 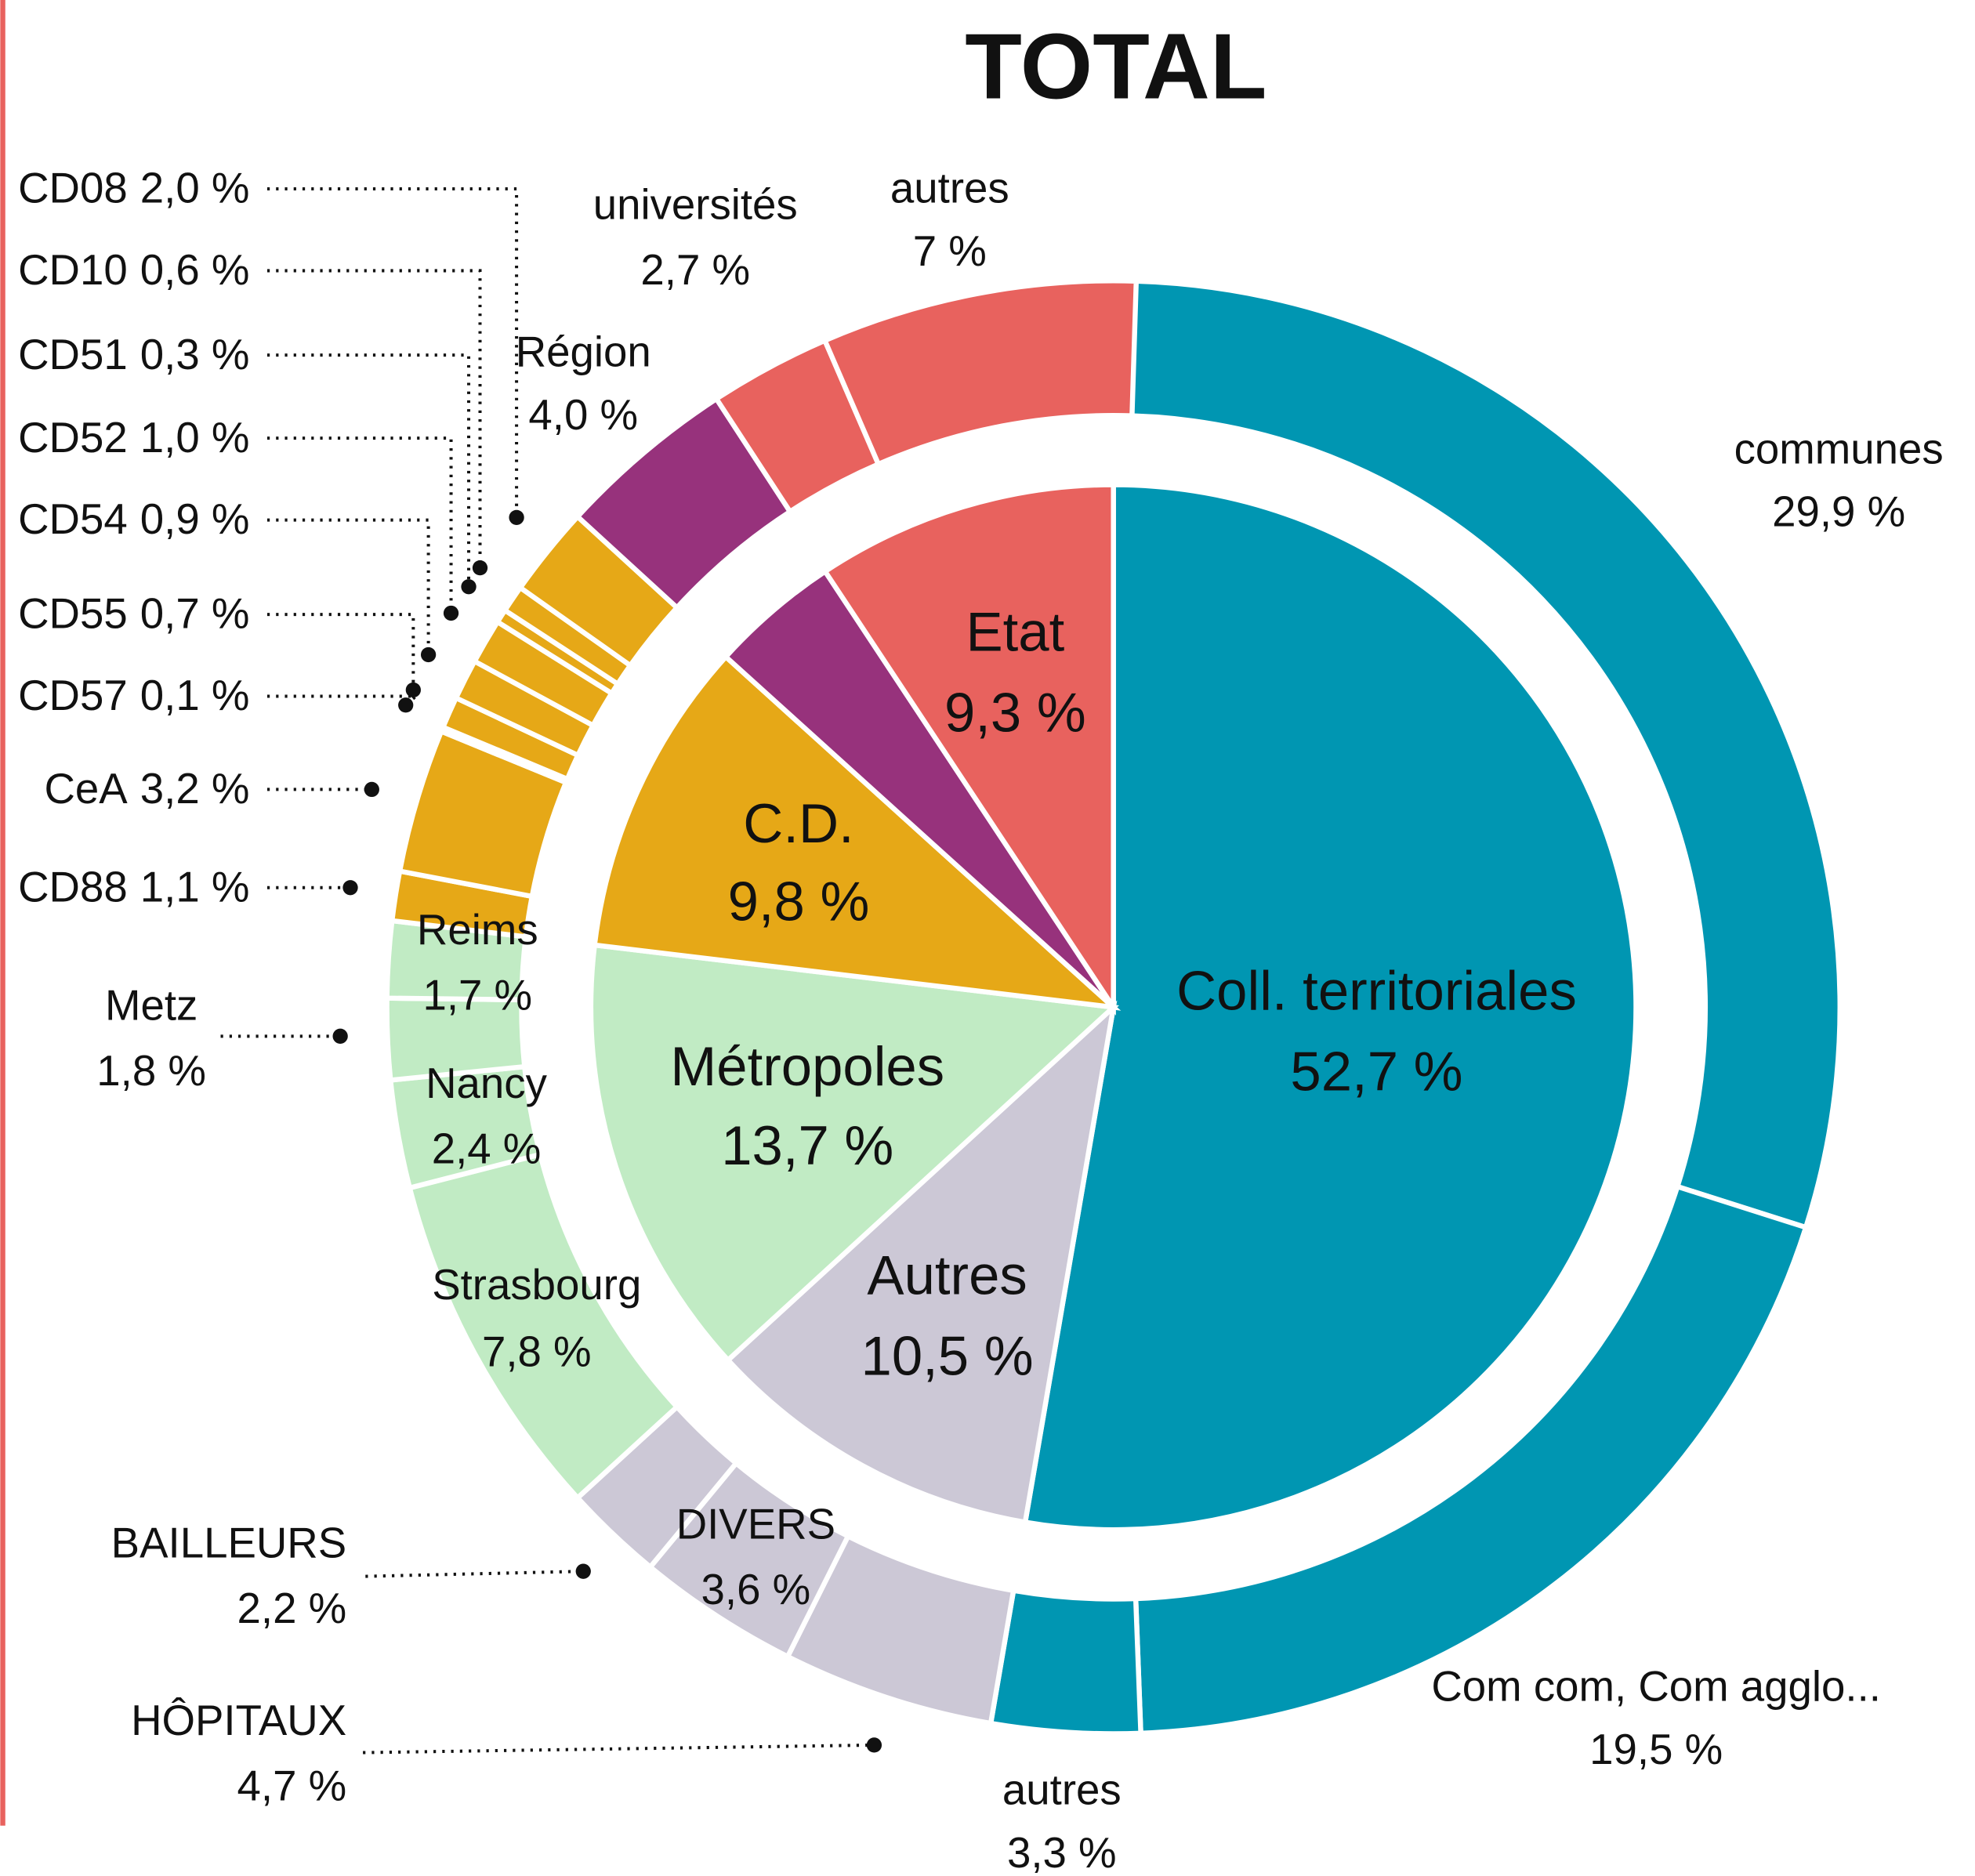 I want to click on slice-label: Reims 1,7 %, so click(x=477, y=962).